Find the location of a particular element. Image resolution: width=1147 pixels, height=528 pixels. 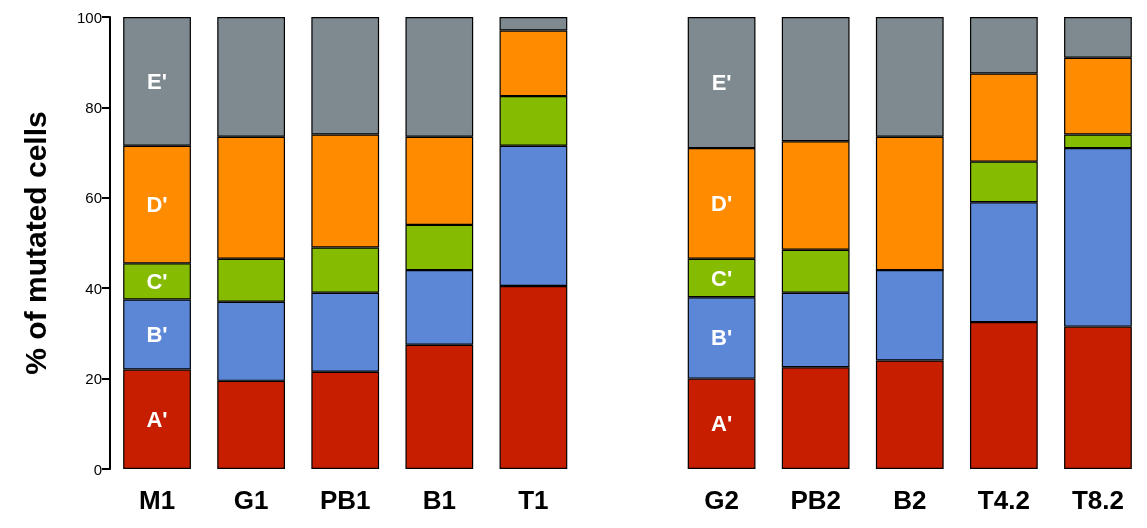

y-tick-label: 80 is located at coordinates (93, 107).